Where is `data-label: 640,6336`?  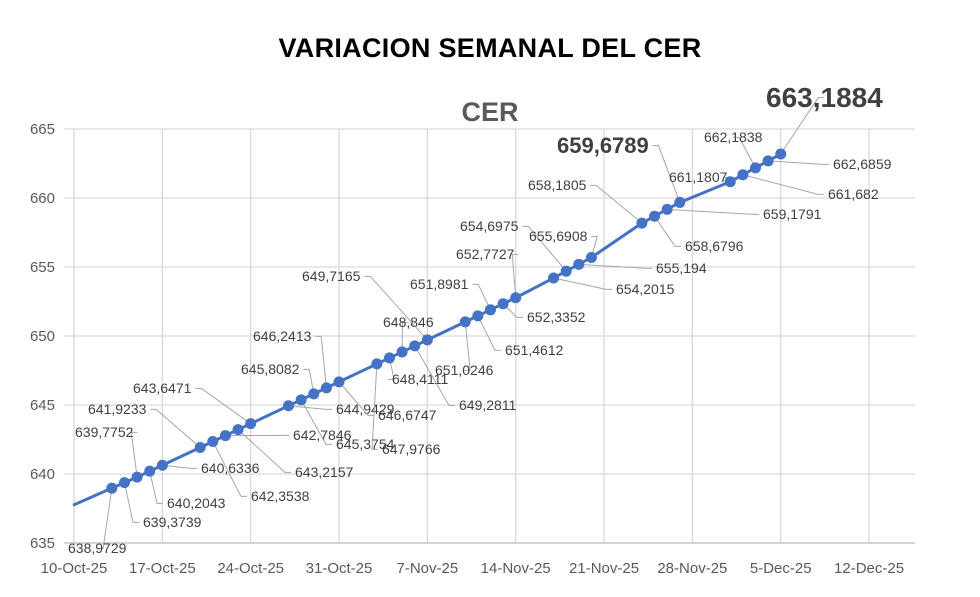 data-label: 640,6336 is located at coordinates (230, 468).